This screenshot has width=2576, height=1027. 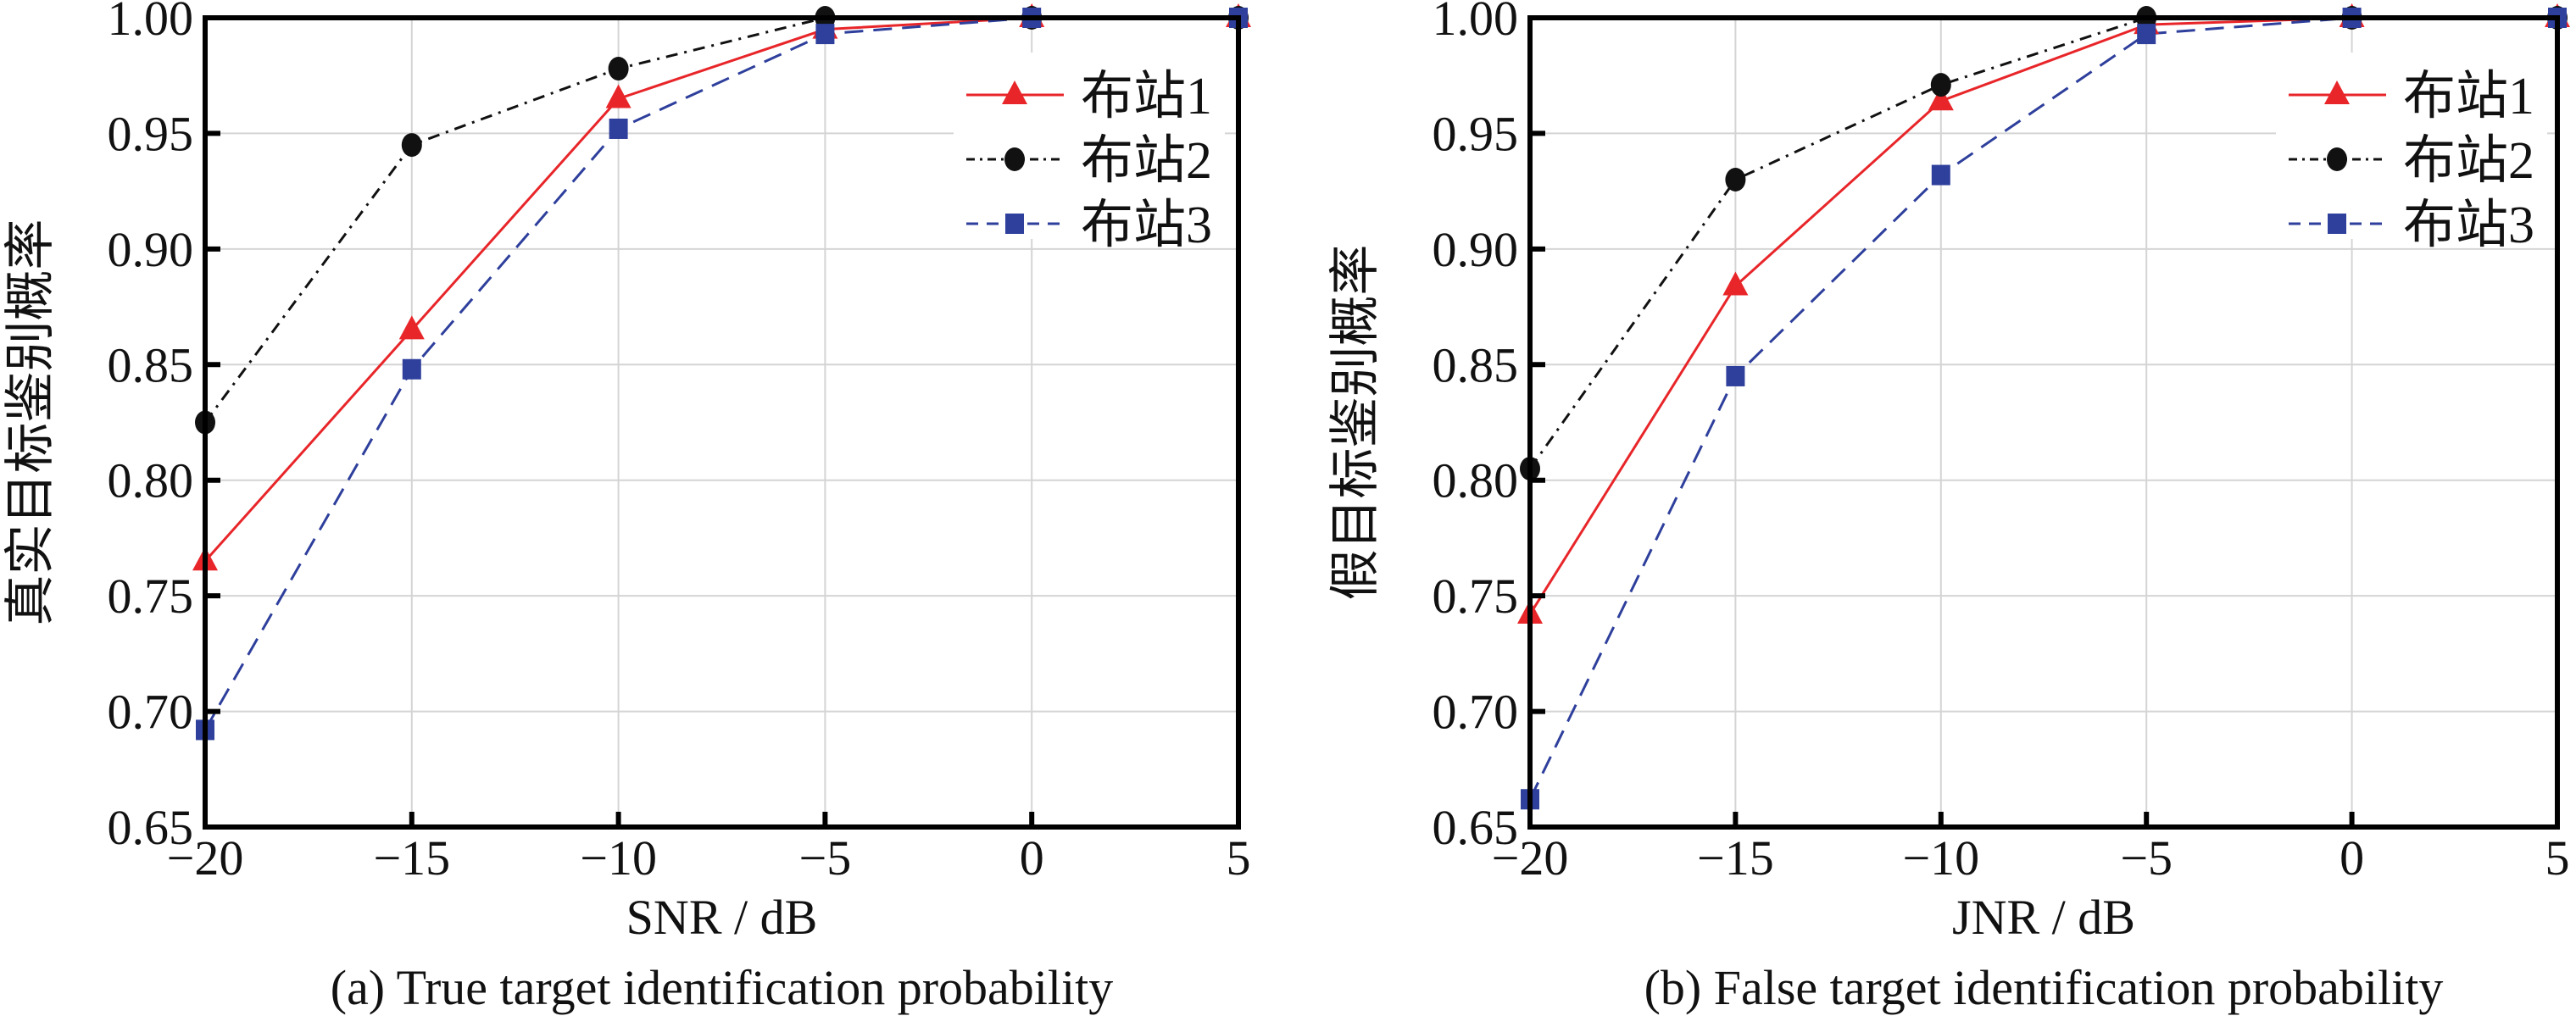 What do you see at coordinates (1355, 423) in the screenshot?
I see `y-axis-label: 假目标鉴别概率` at bounding box center [1355, 423].